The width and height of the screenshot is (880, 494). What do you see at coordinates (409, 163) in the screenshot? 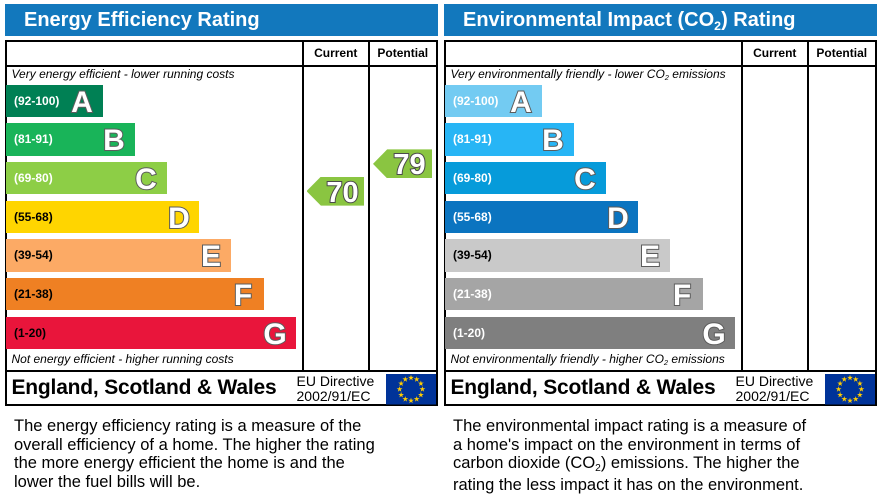
I see `svg-text: 79` at bounding box center [409, 163].